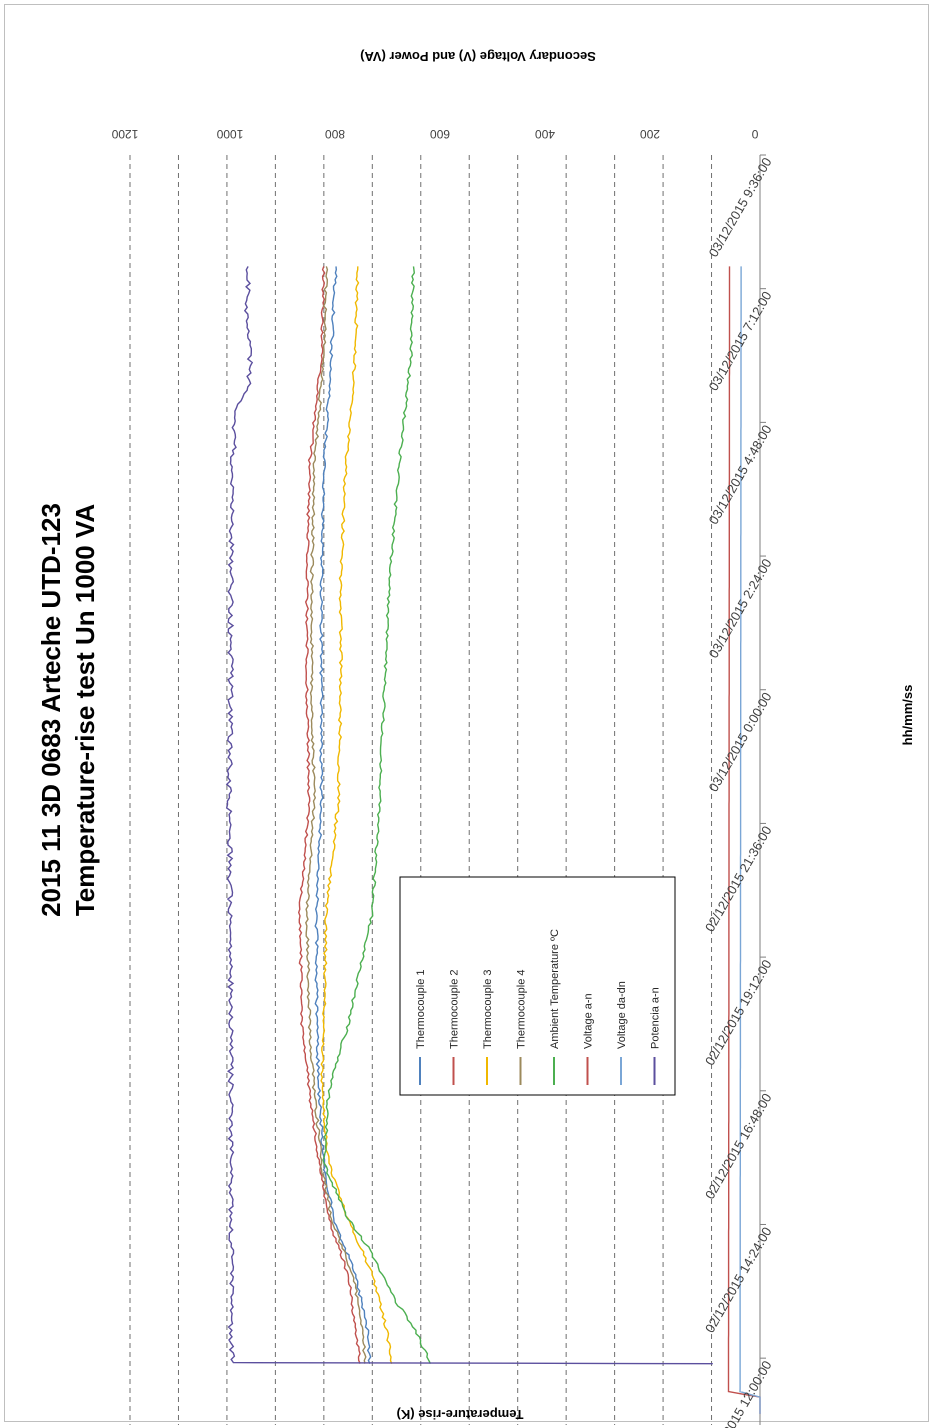  I want to click on legend-box, so click(537, 986).